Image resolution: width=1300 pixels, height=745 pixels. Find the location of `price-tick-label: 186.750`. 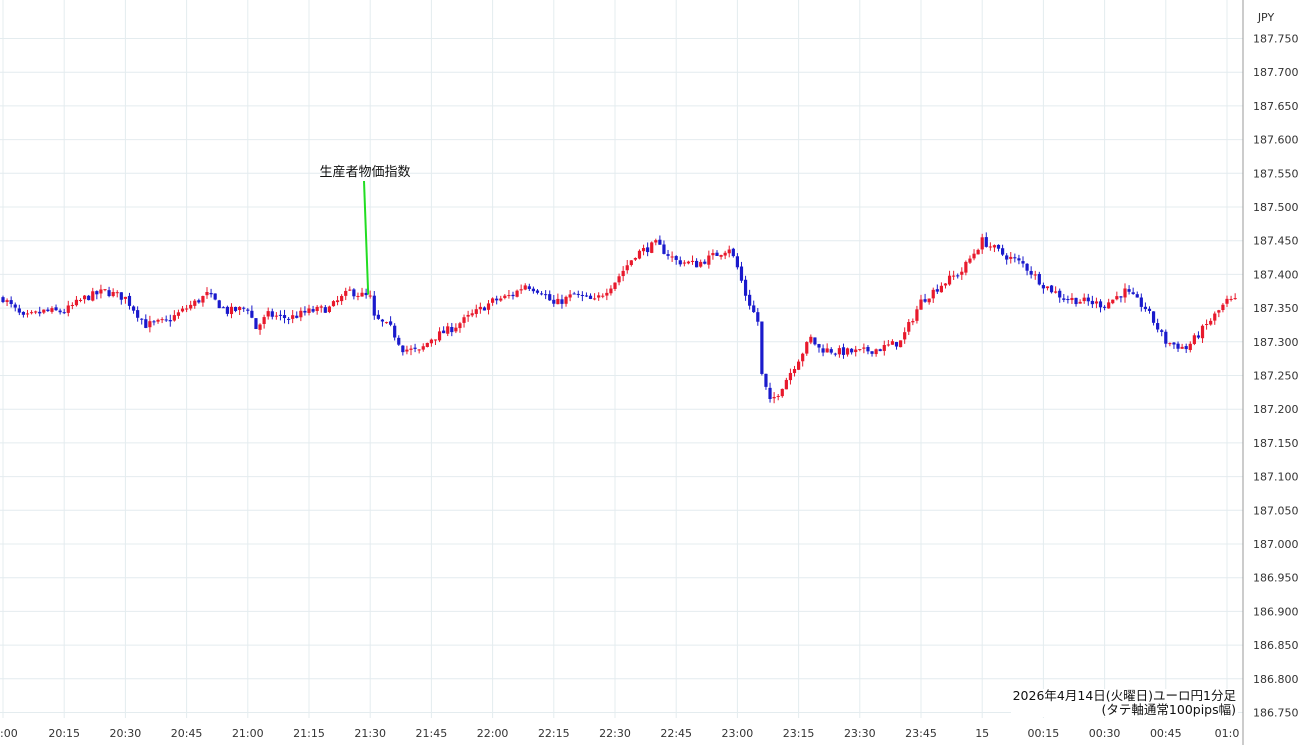

price-tick-label: 186.750 is located at coordinates (1276, 713).